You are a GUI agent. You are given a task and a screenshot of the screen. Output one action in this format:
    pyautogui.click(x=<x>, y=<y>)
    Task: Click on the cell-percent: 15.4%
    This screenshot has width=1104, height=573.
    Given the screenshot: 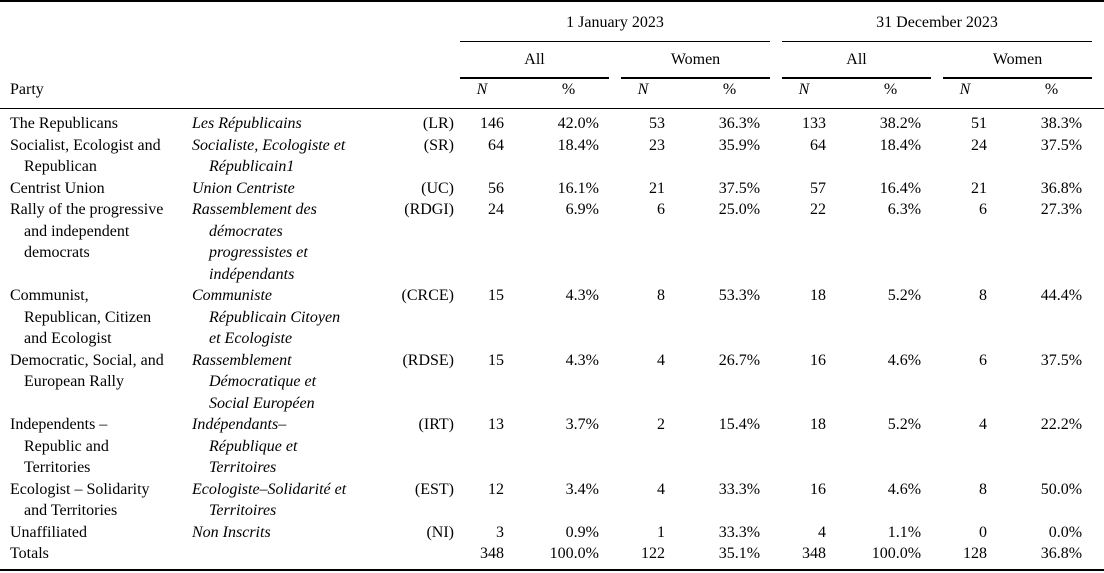 What is the action you would take?
    pyautogui.click(x=739, y=425)
    